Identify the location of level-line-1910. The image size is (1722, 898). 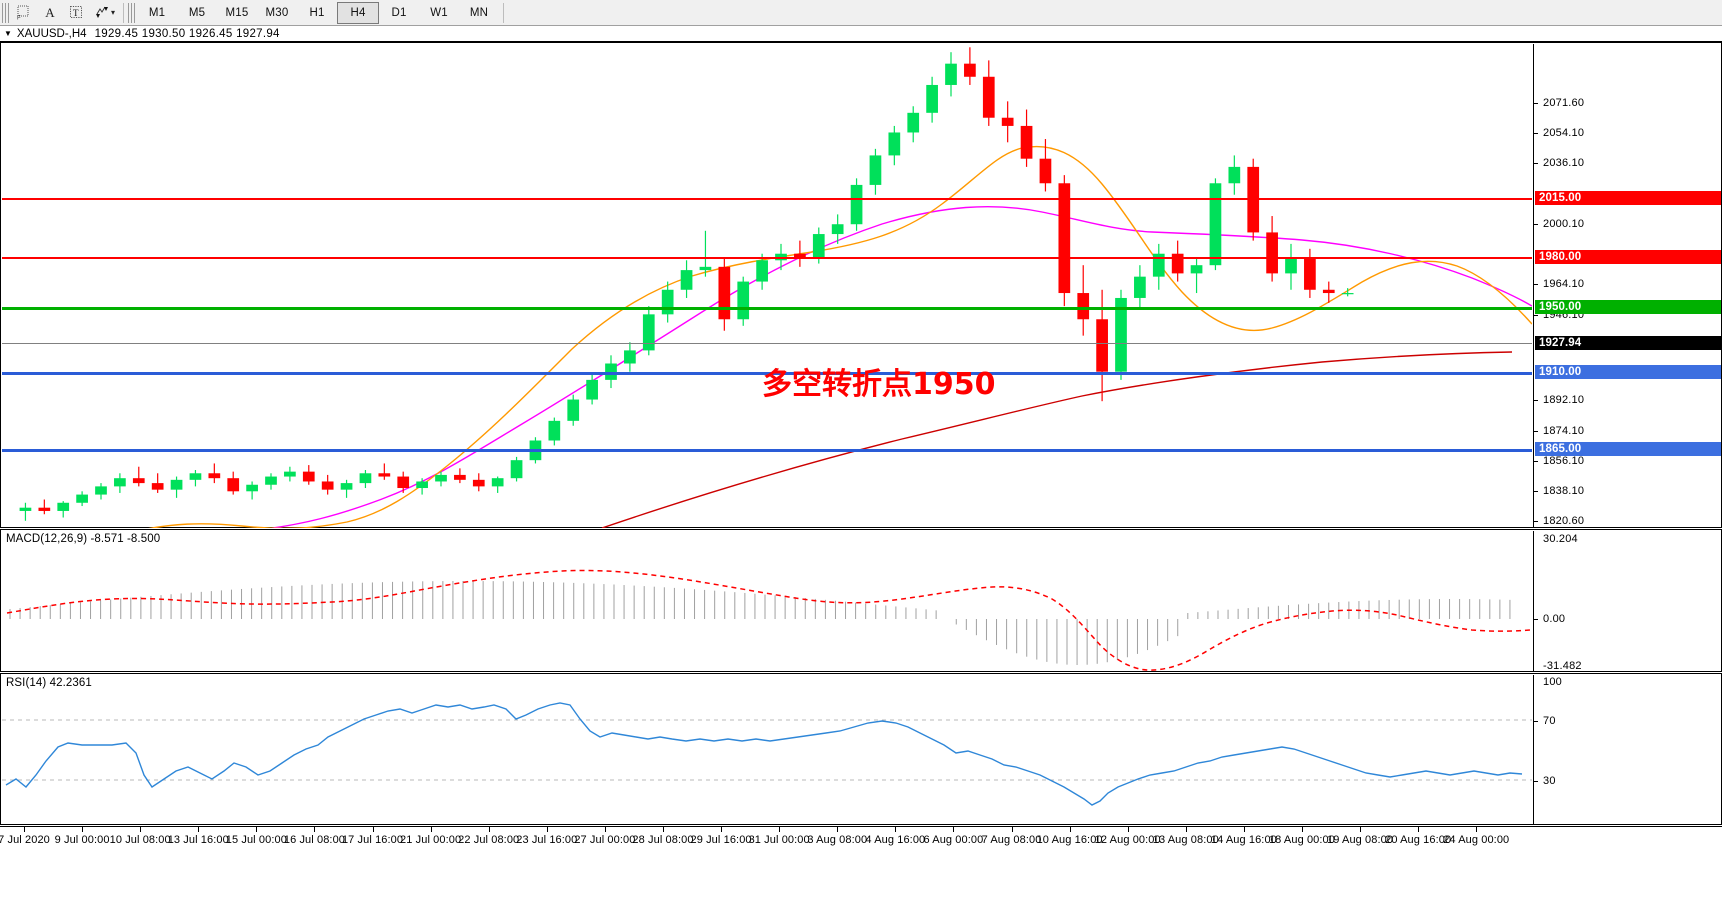
(767, 373).